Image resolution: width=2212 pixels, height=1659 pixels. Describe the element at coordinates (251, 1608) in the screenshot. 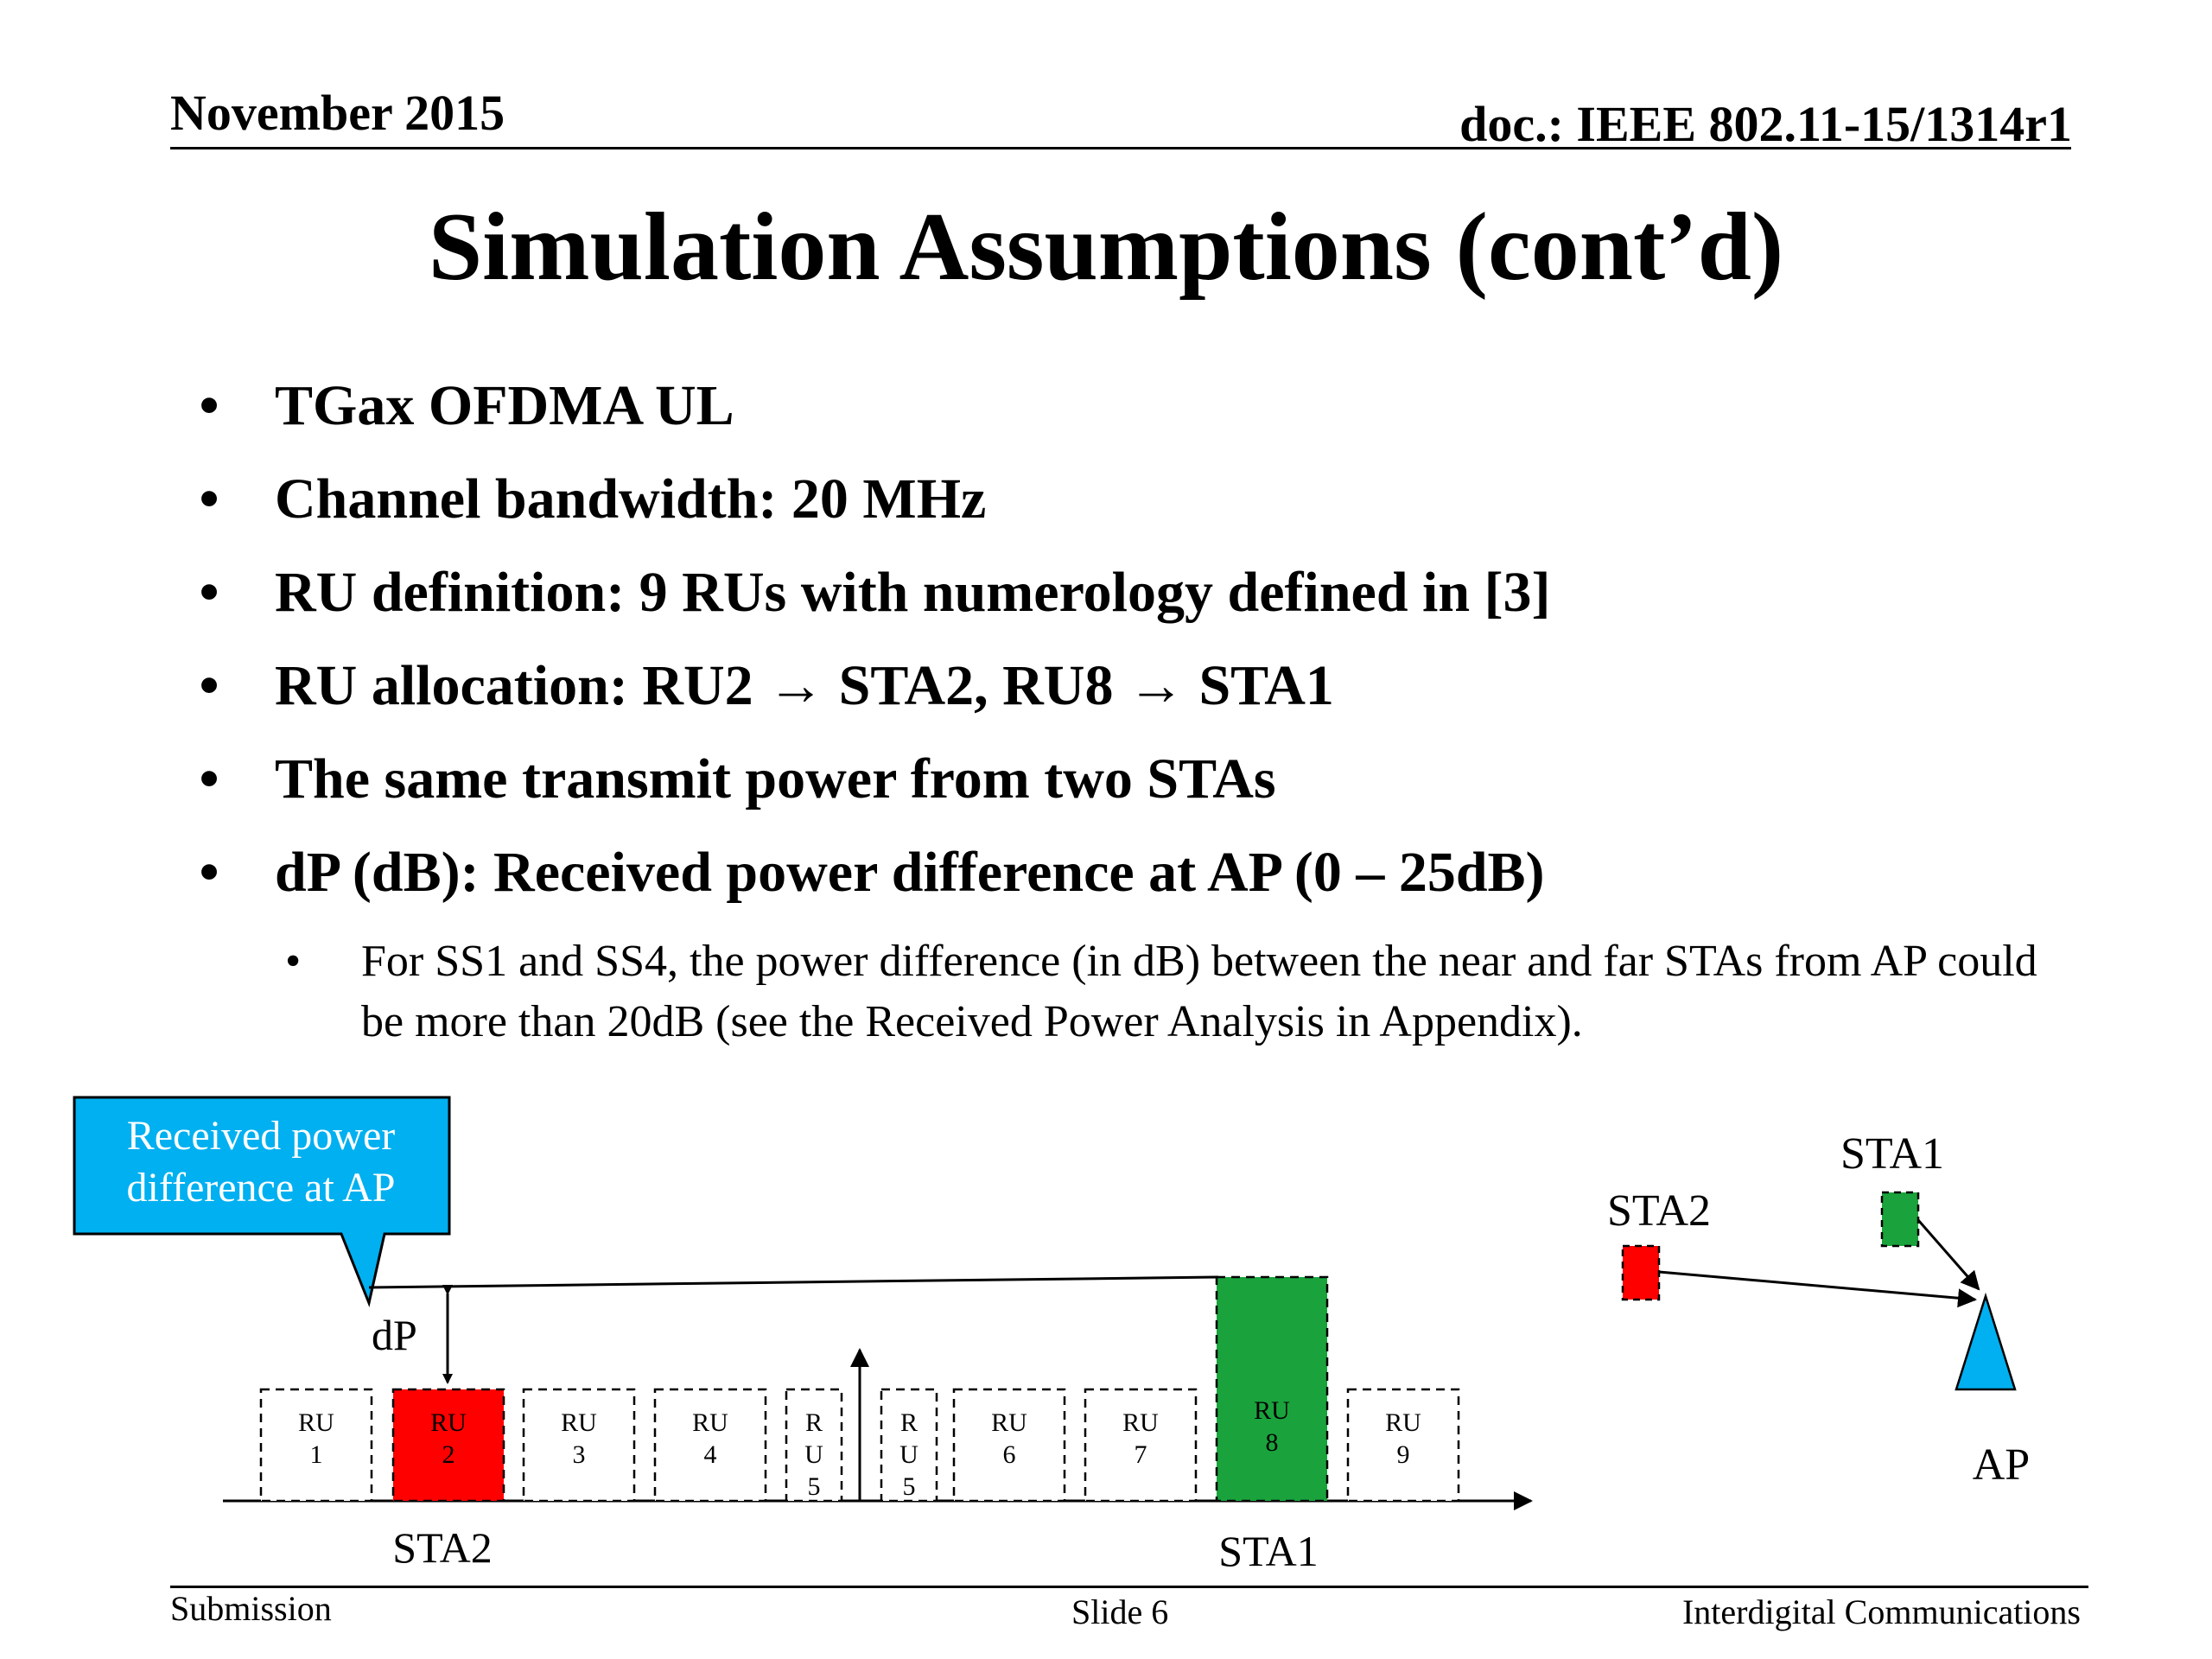

I see `footer-submission: Submission` at that location.